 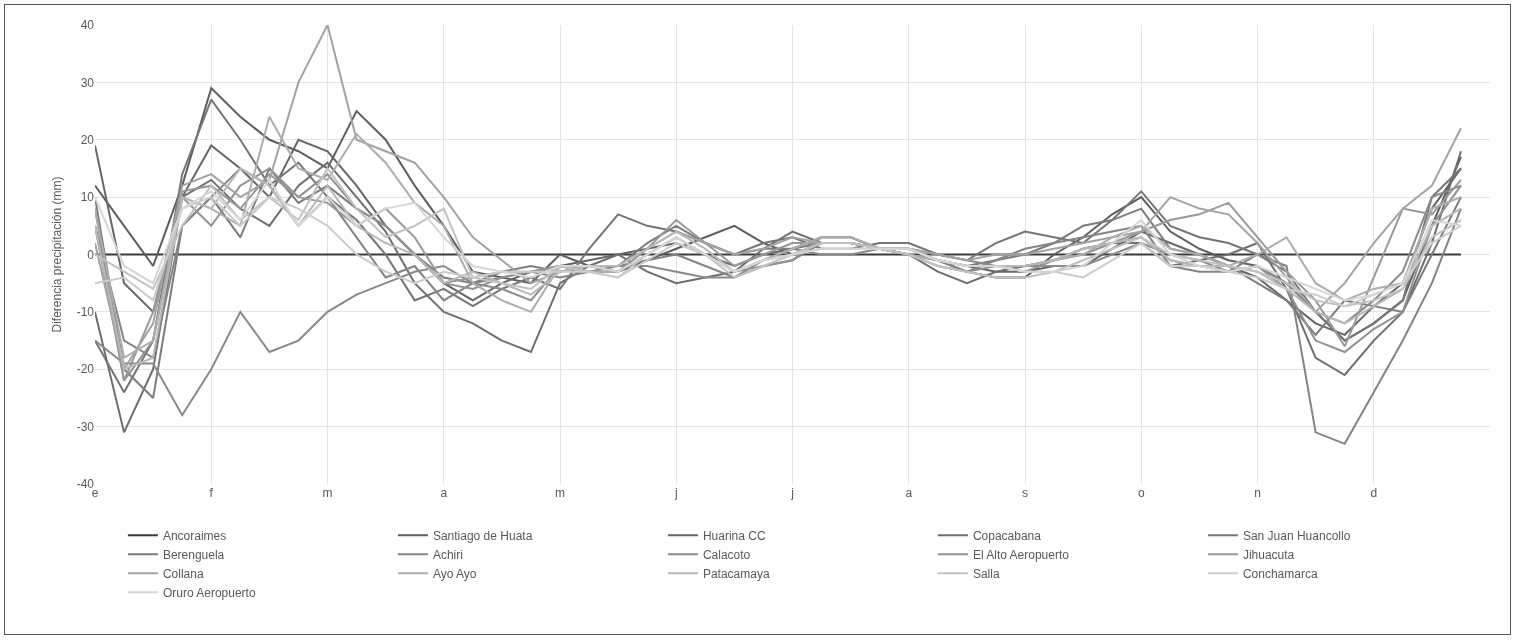 What do you see at coordinates (726, 554) in the screenshot?
I see `legend-label: Calacoto` at bounding box center [726, 554].